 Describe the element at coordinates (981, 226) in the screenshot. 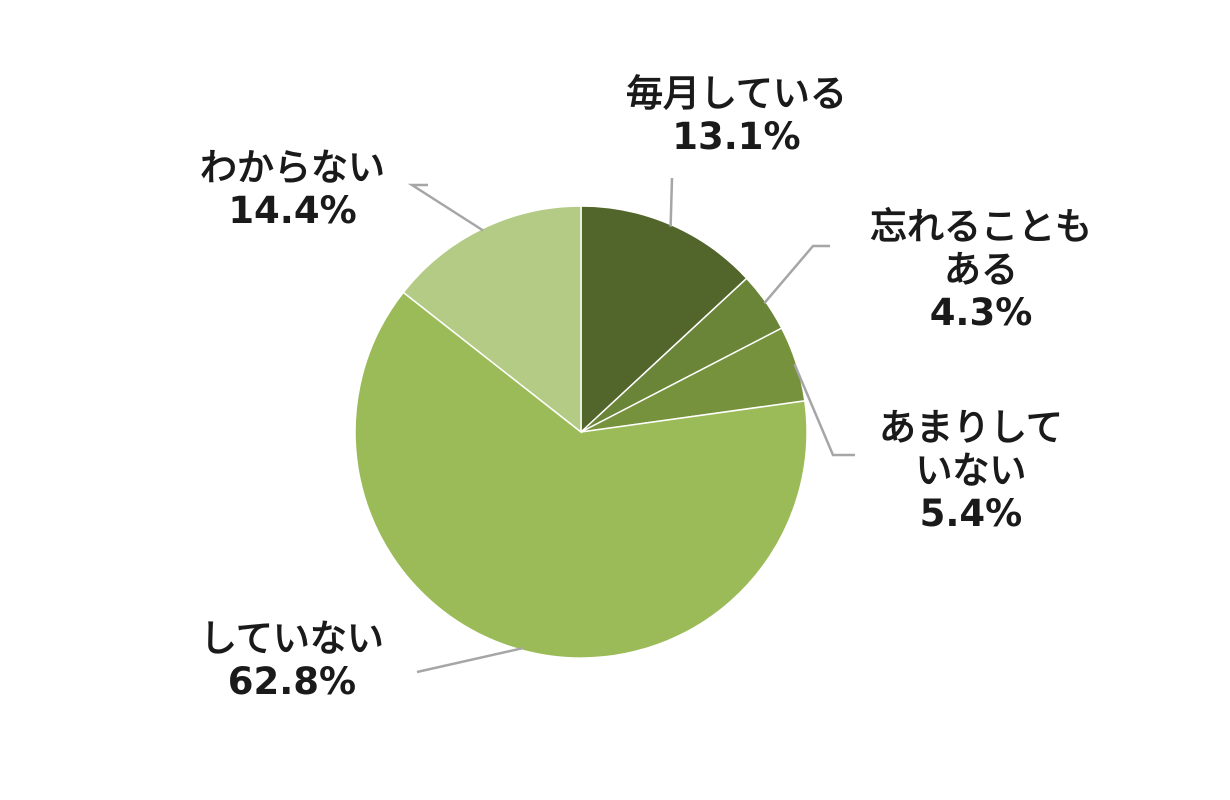

I see `data-label-category: 忘れることも` at that location.